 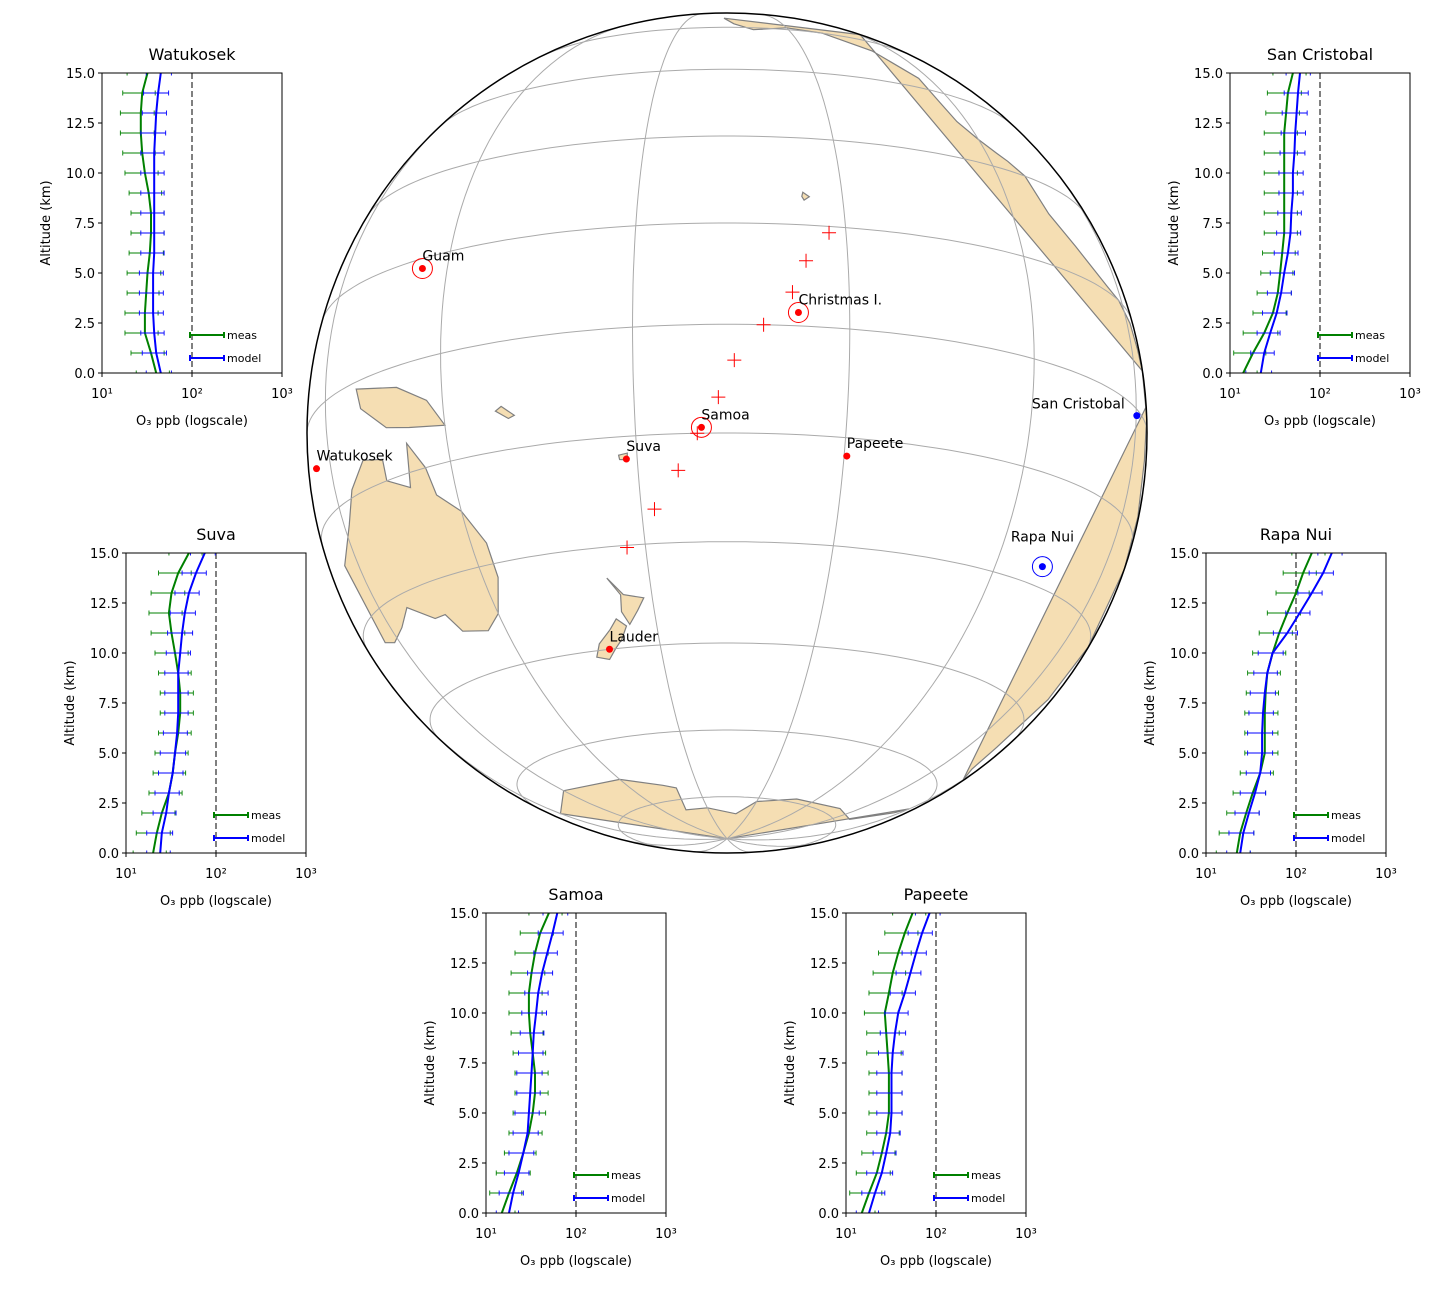 I want to click on y-tick-label: 0.0, so click(x=84, y=374).